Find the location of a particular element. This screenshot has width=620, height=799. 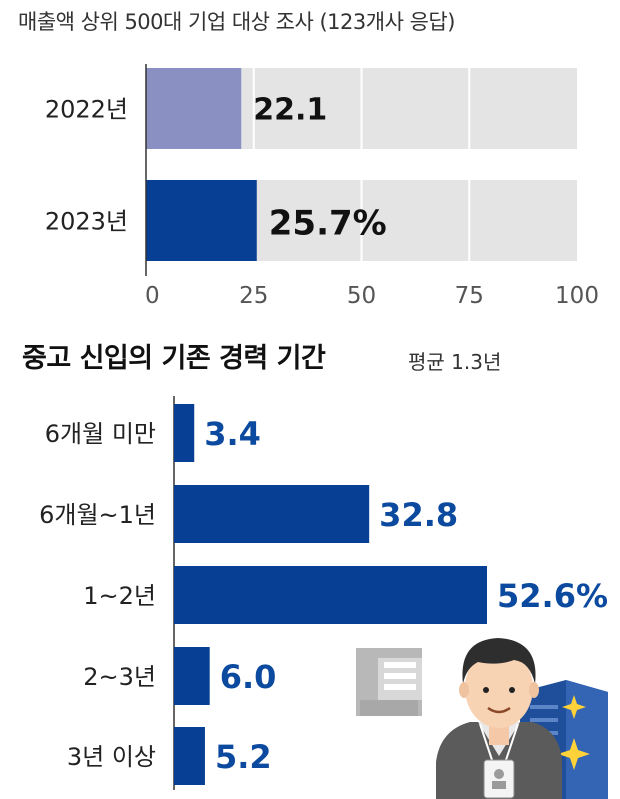

year-label-2023: 2023년 is located at coordinates (86, 222).